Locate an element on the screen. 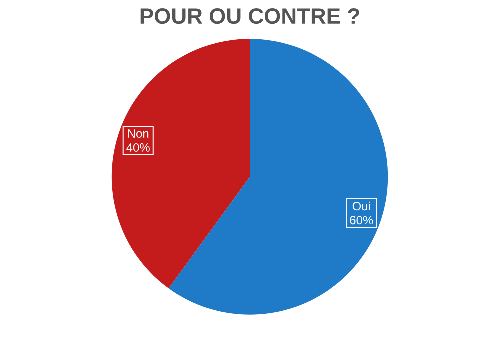  data-label: 40% is located at coordinates (138, 147).